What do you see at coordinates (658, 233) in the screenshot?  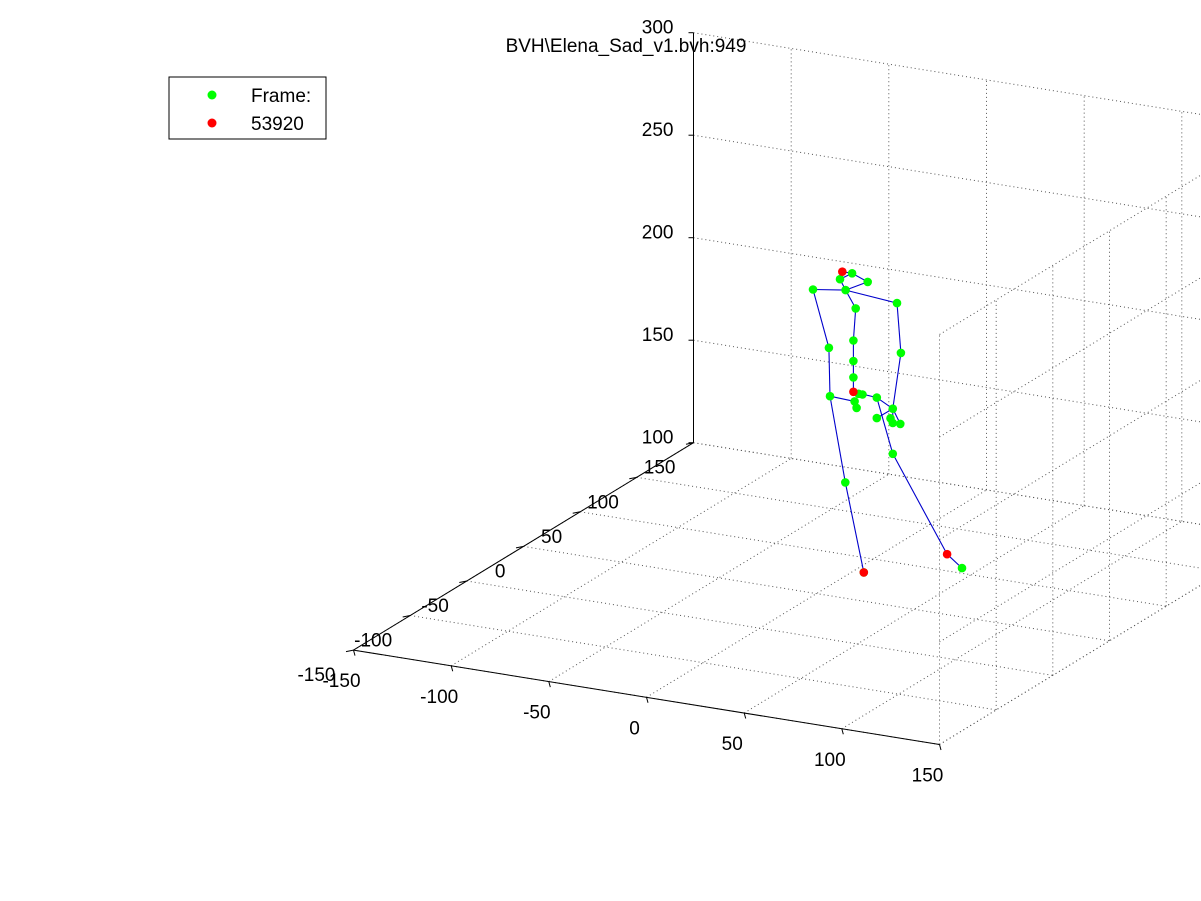 I see `z-tick-label: 200` at bounding box center [658, 233].